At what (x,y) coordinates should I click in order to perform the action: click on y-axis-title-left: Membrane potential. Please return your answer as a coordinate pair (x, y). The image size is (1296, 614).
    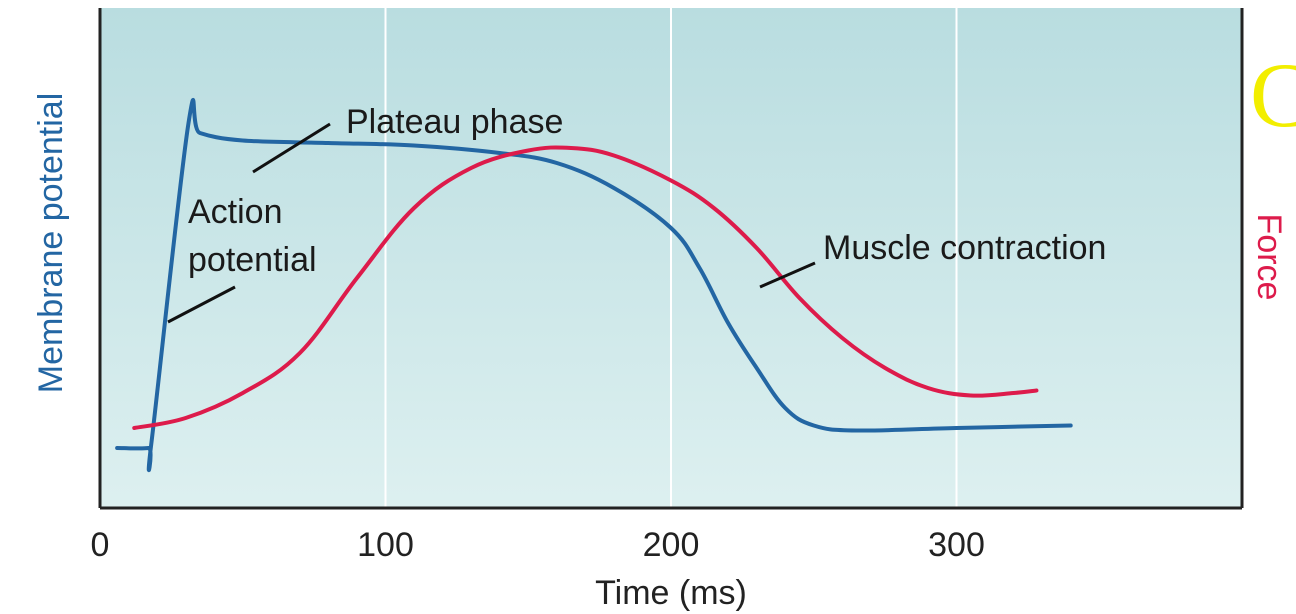
    Looking at the image, I should click on (51, 243).